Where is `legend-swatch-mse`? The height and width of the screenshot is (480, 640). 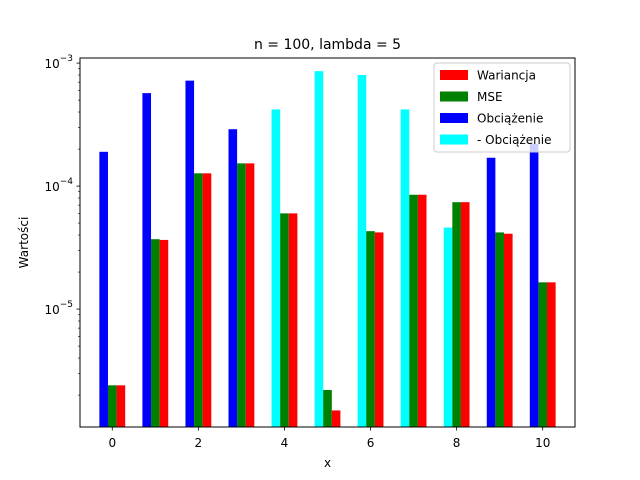 legend-swatch-mse is located at coordinates (454, 96).